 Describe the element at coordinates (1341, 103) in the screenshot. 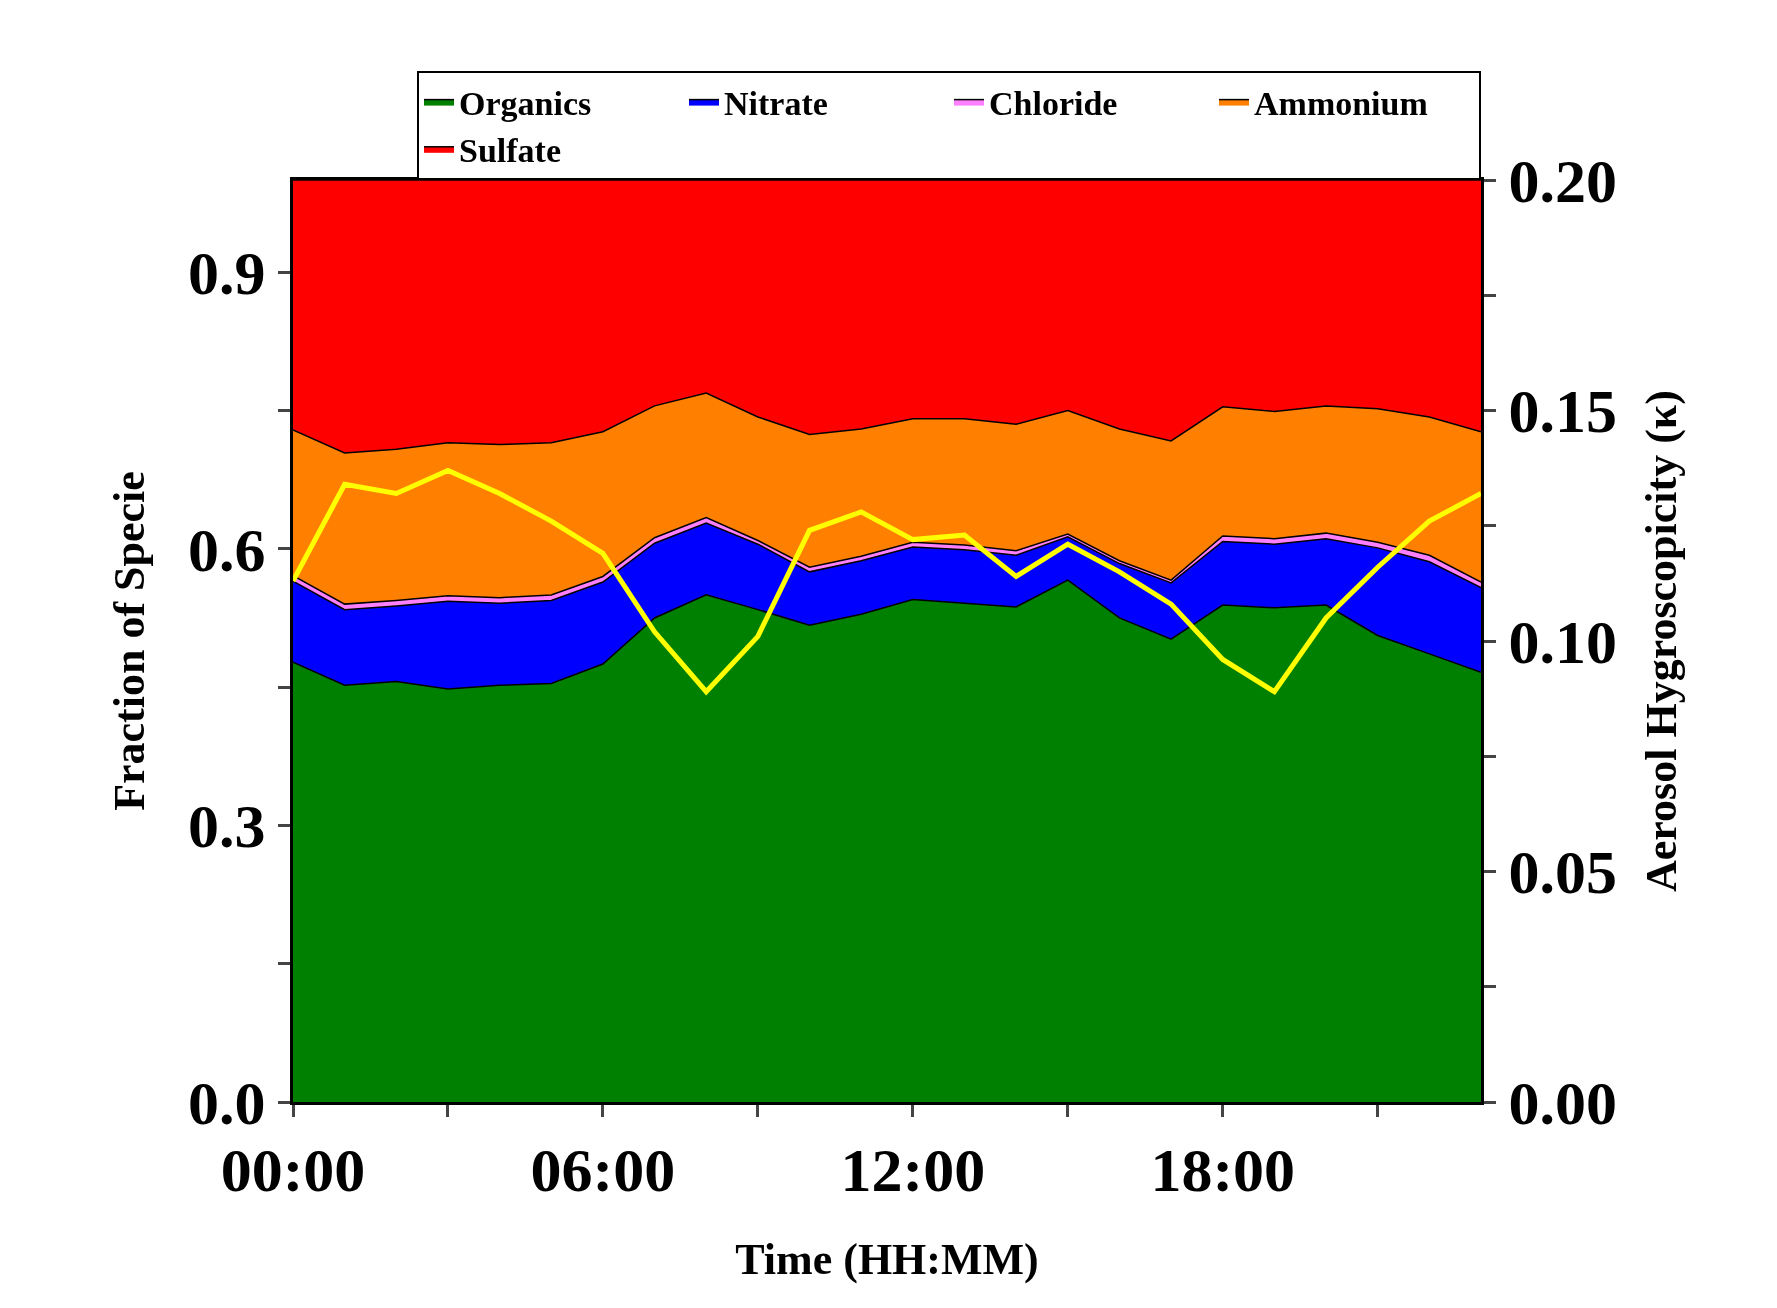

I see `legend-label: Ammonium` at that location.